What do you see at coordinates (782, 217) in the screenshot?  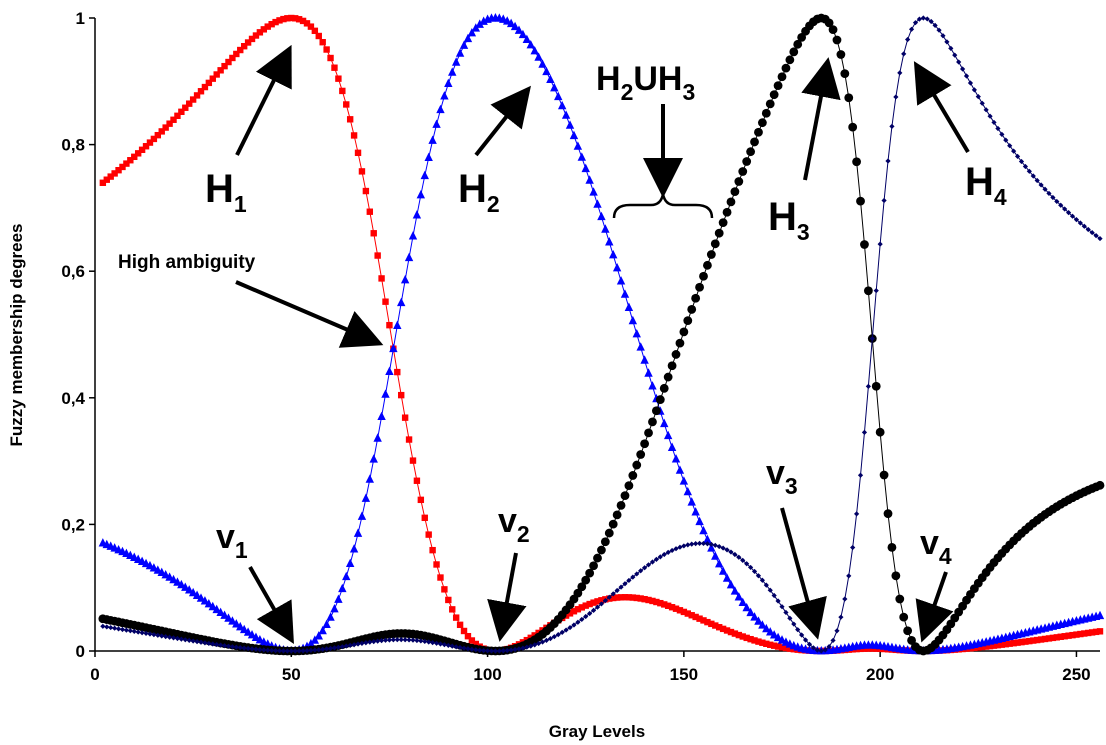 I see `h3-base: H` at bounding box center [782, 217].